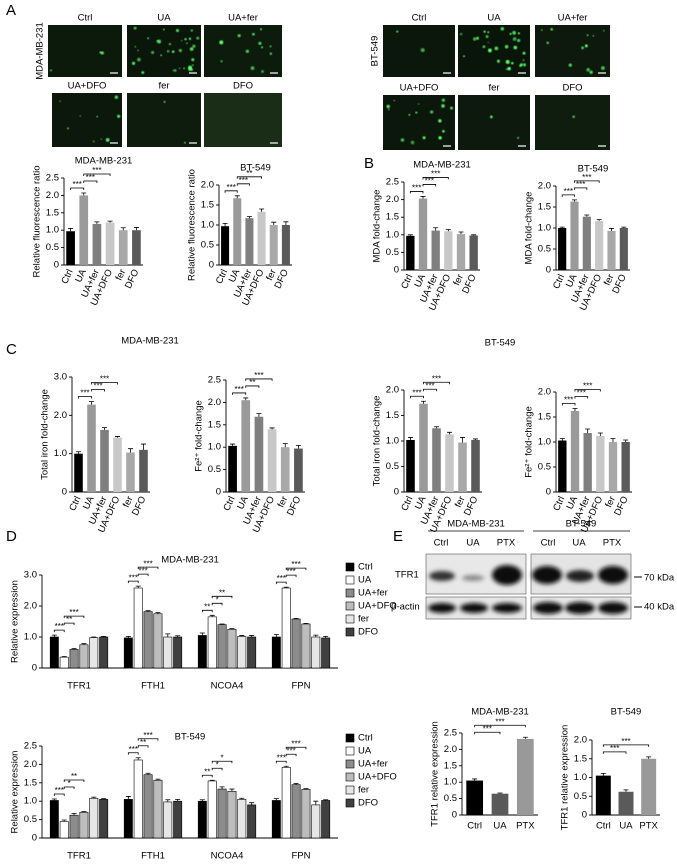  Describe the element at coordinates (493, 88) in the screenshot. I see `image-label: fer` at that location.